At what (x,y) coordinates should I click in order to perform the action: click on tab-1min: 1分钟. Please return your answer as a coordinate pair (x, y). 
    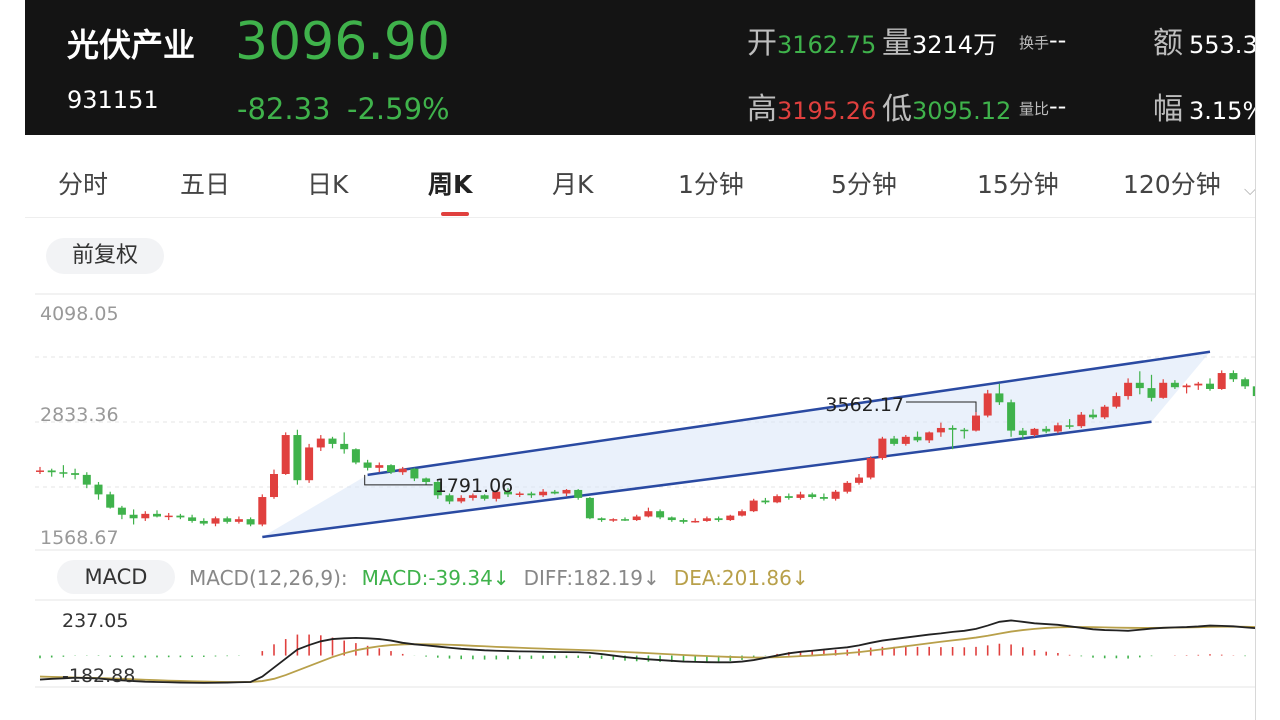
    Looking at the image, I should click on (711, 184).